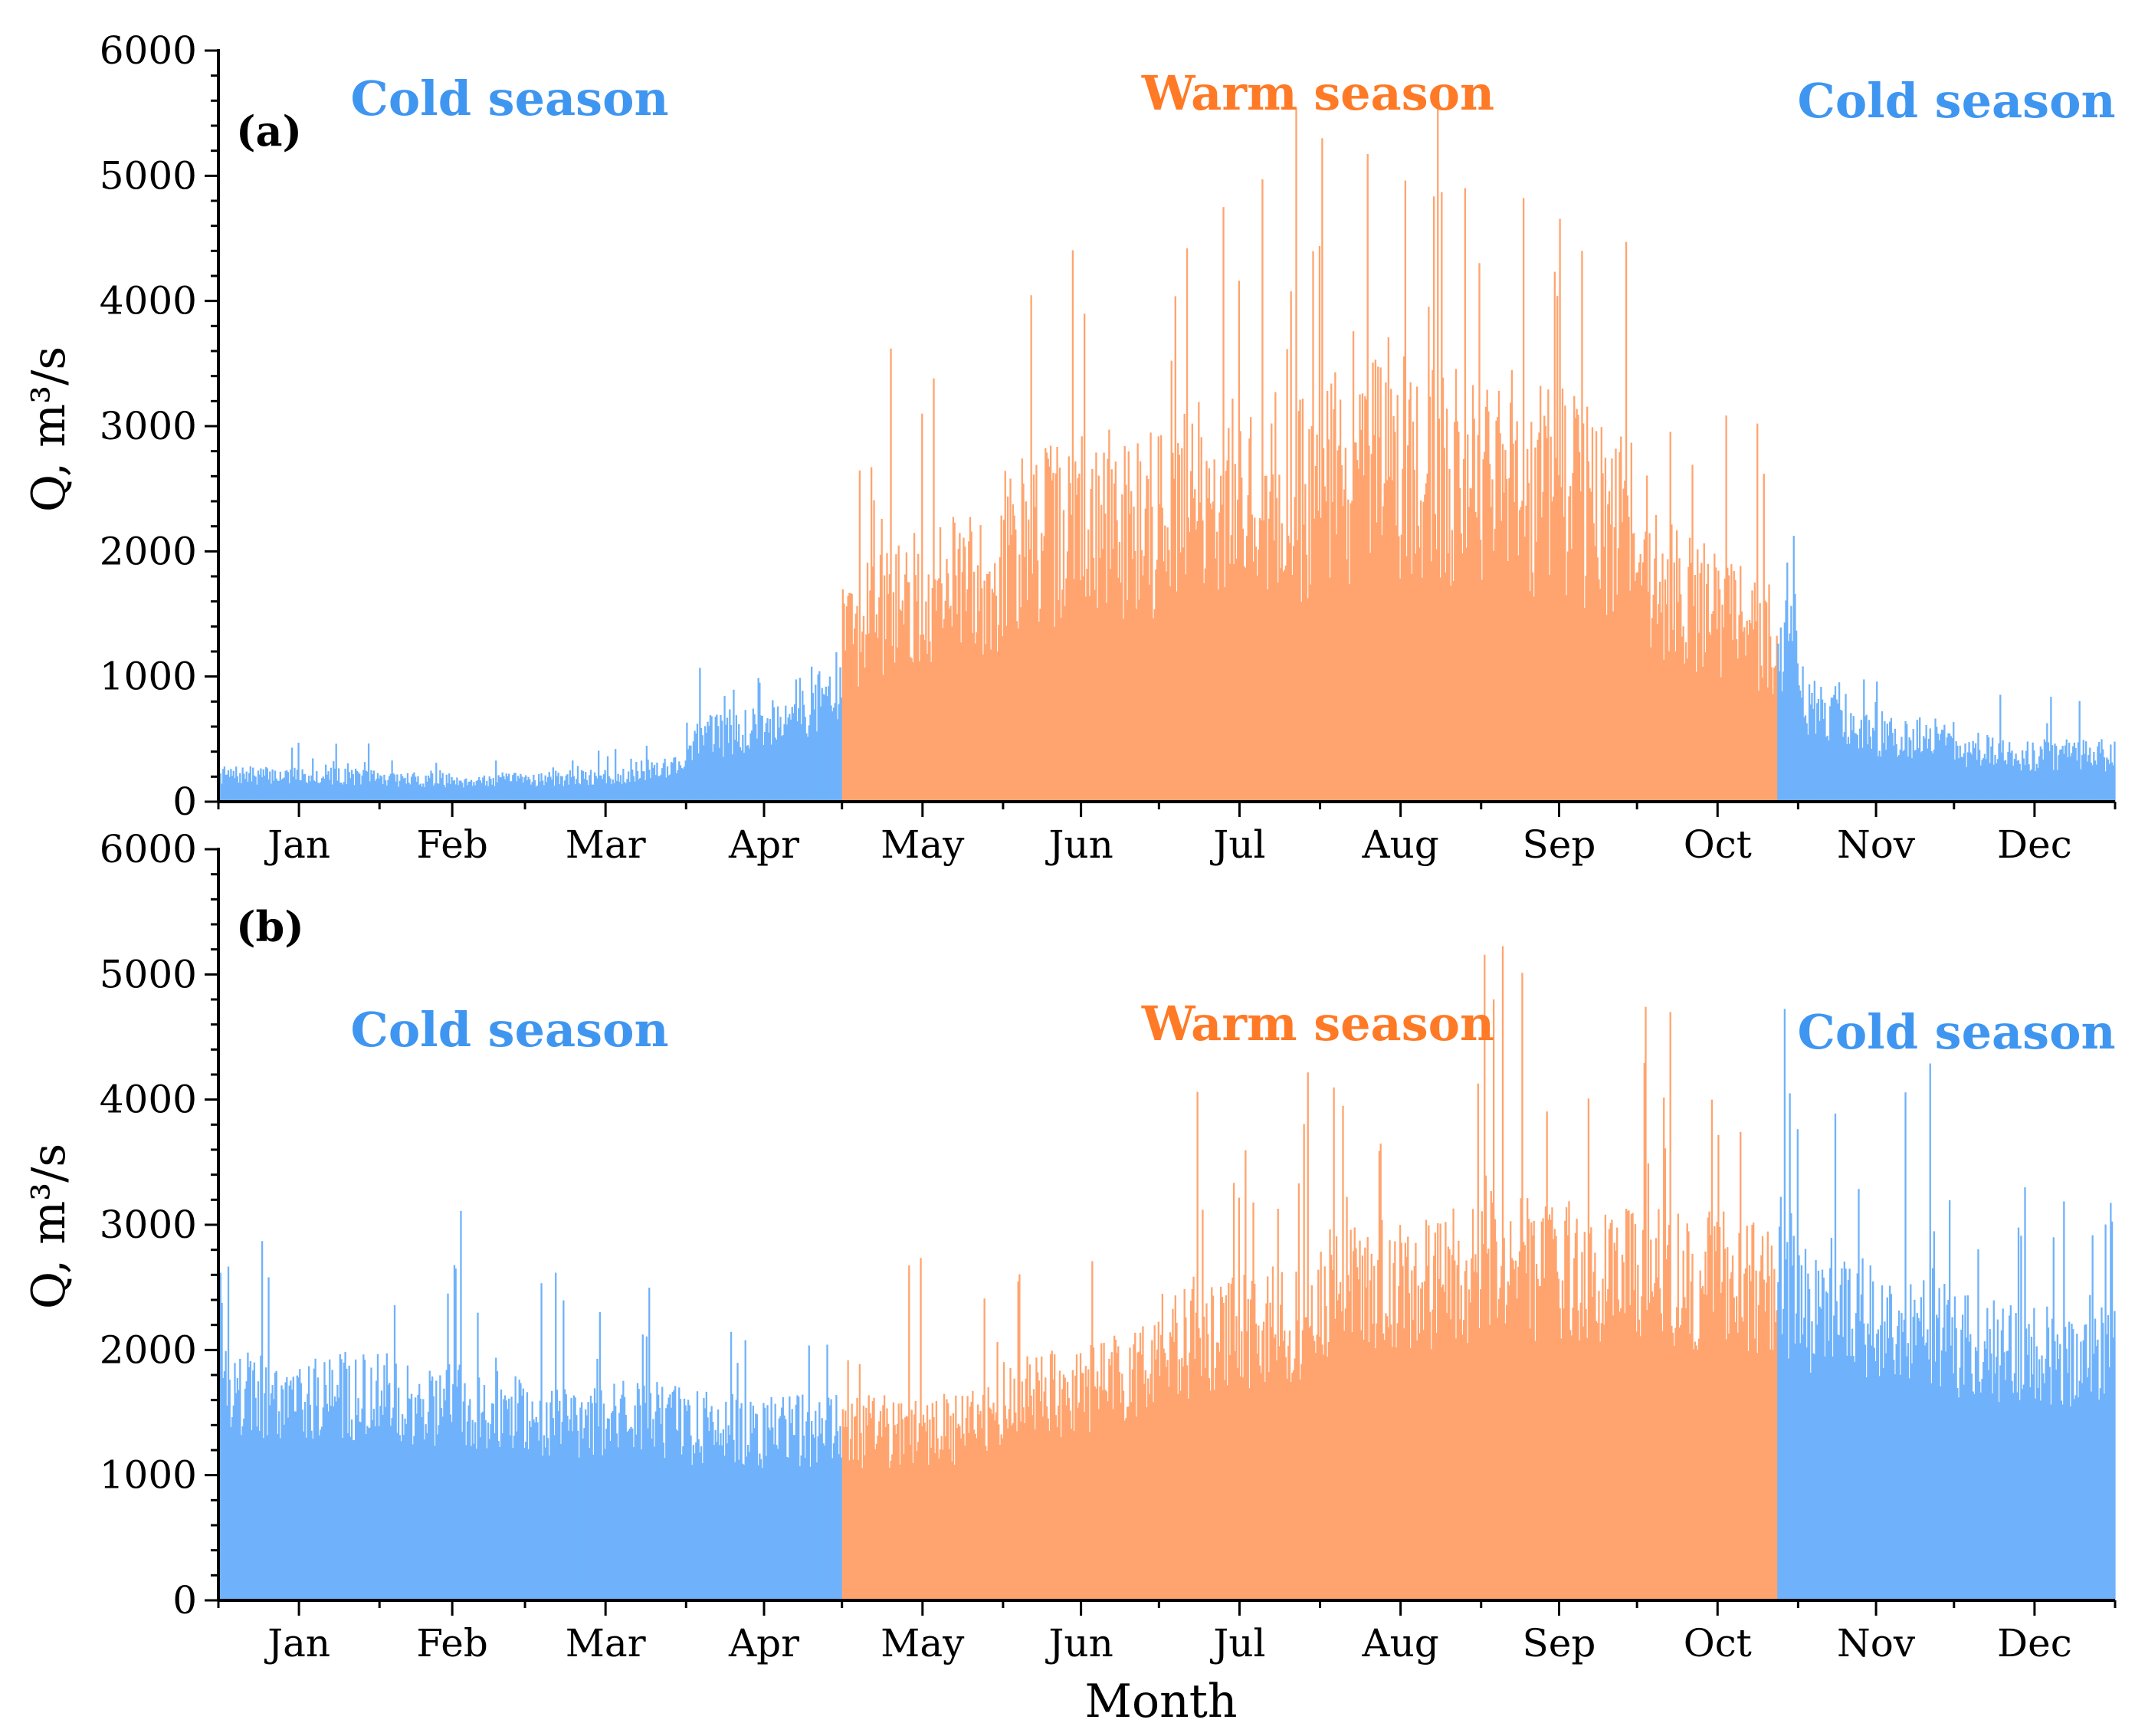 The width and height of the screenshot is (2135, 1736). Describe the element at coordinates (1399, 845) in the screenshot. I see `x-tick-label: Aug` at that location.